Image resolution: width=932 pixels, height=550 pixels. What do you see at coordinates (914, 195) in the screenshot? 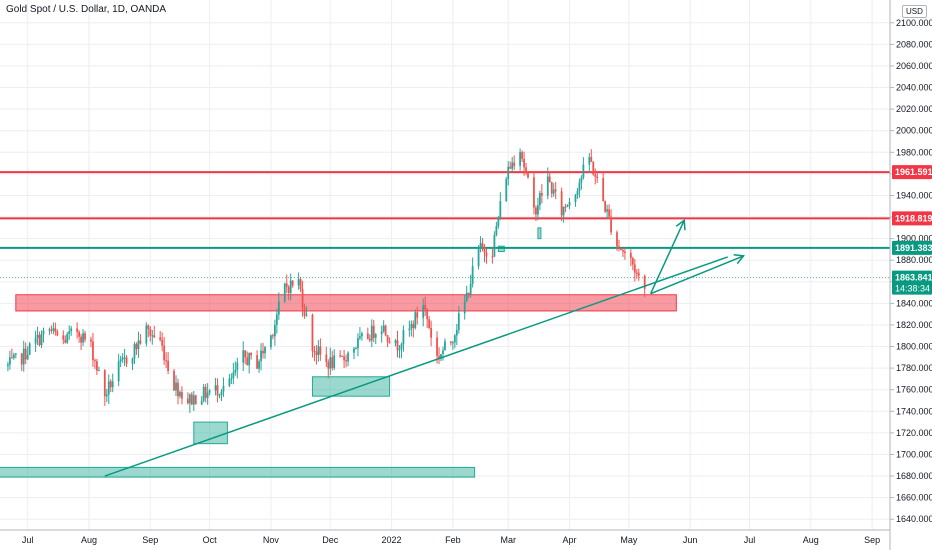
I see `y-tick-label: 1940.000` at bounding box center [914, 195].